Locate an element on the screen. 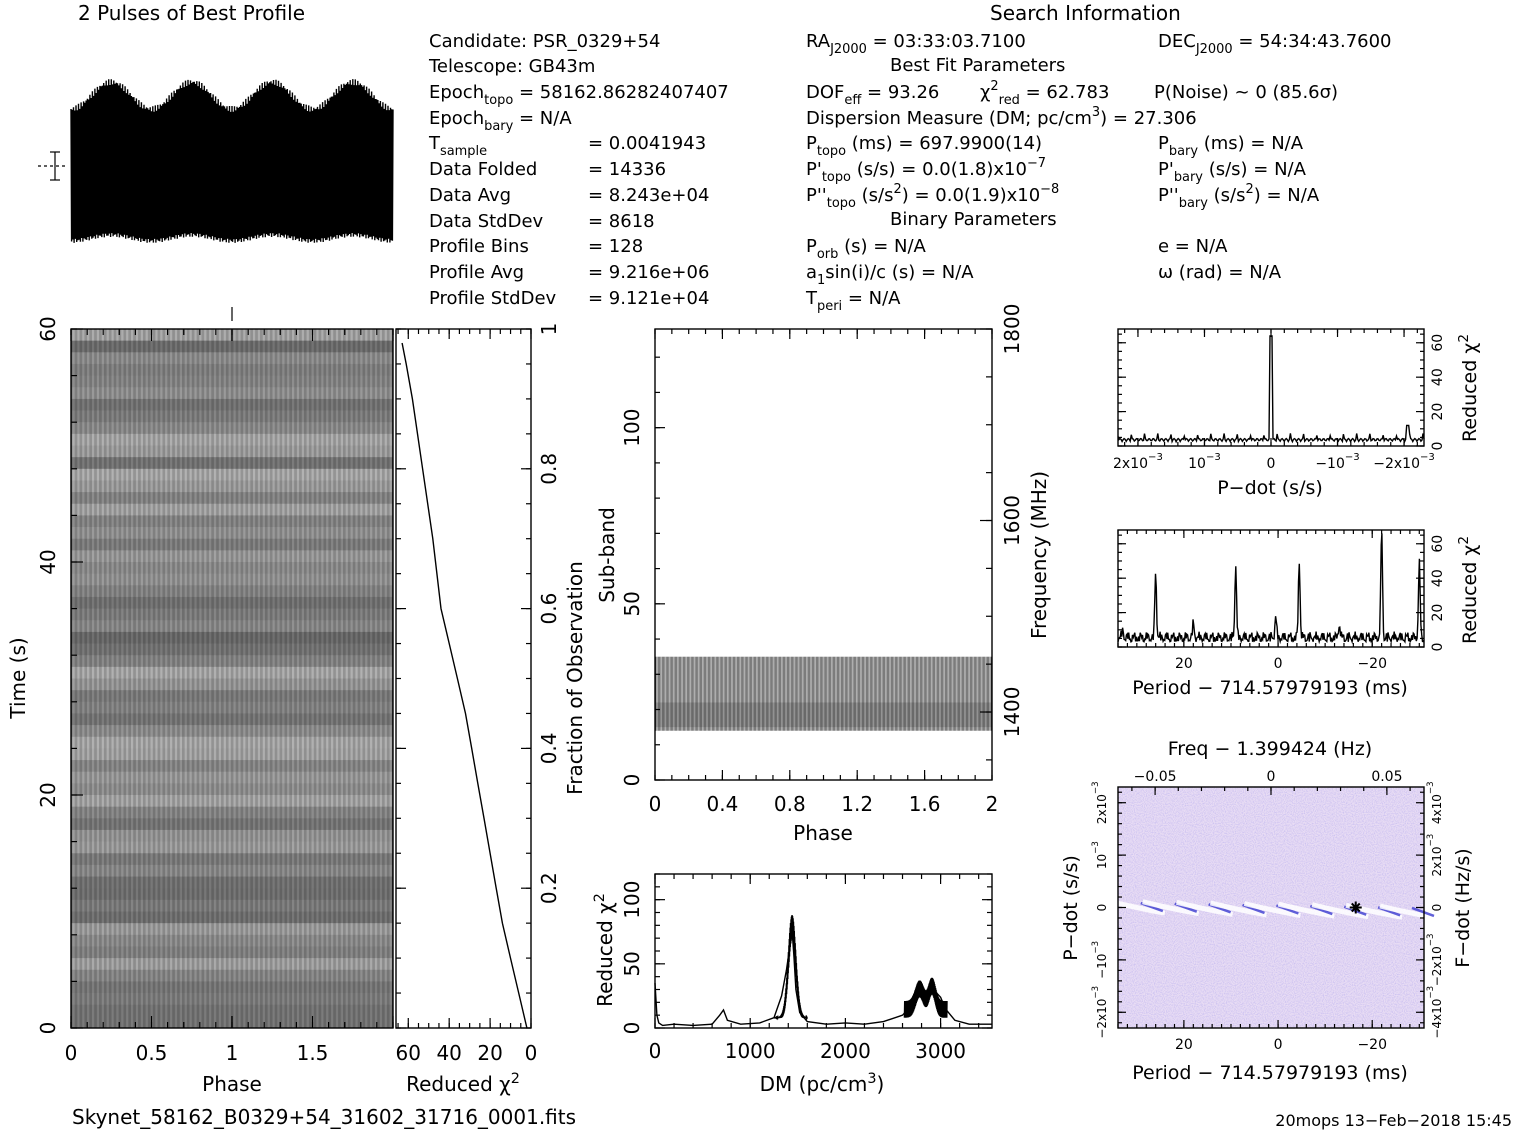 This screenshot has width=1517, height=1133. ecc-value: e = N/A is located at coordinates (1193, 246).